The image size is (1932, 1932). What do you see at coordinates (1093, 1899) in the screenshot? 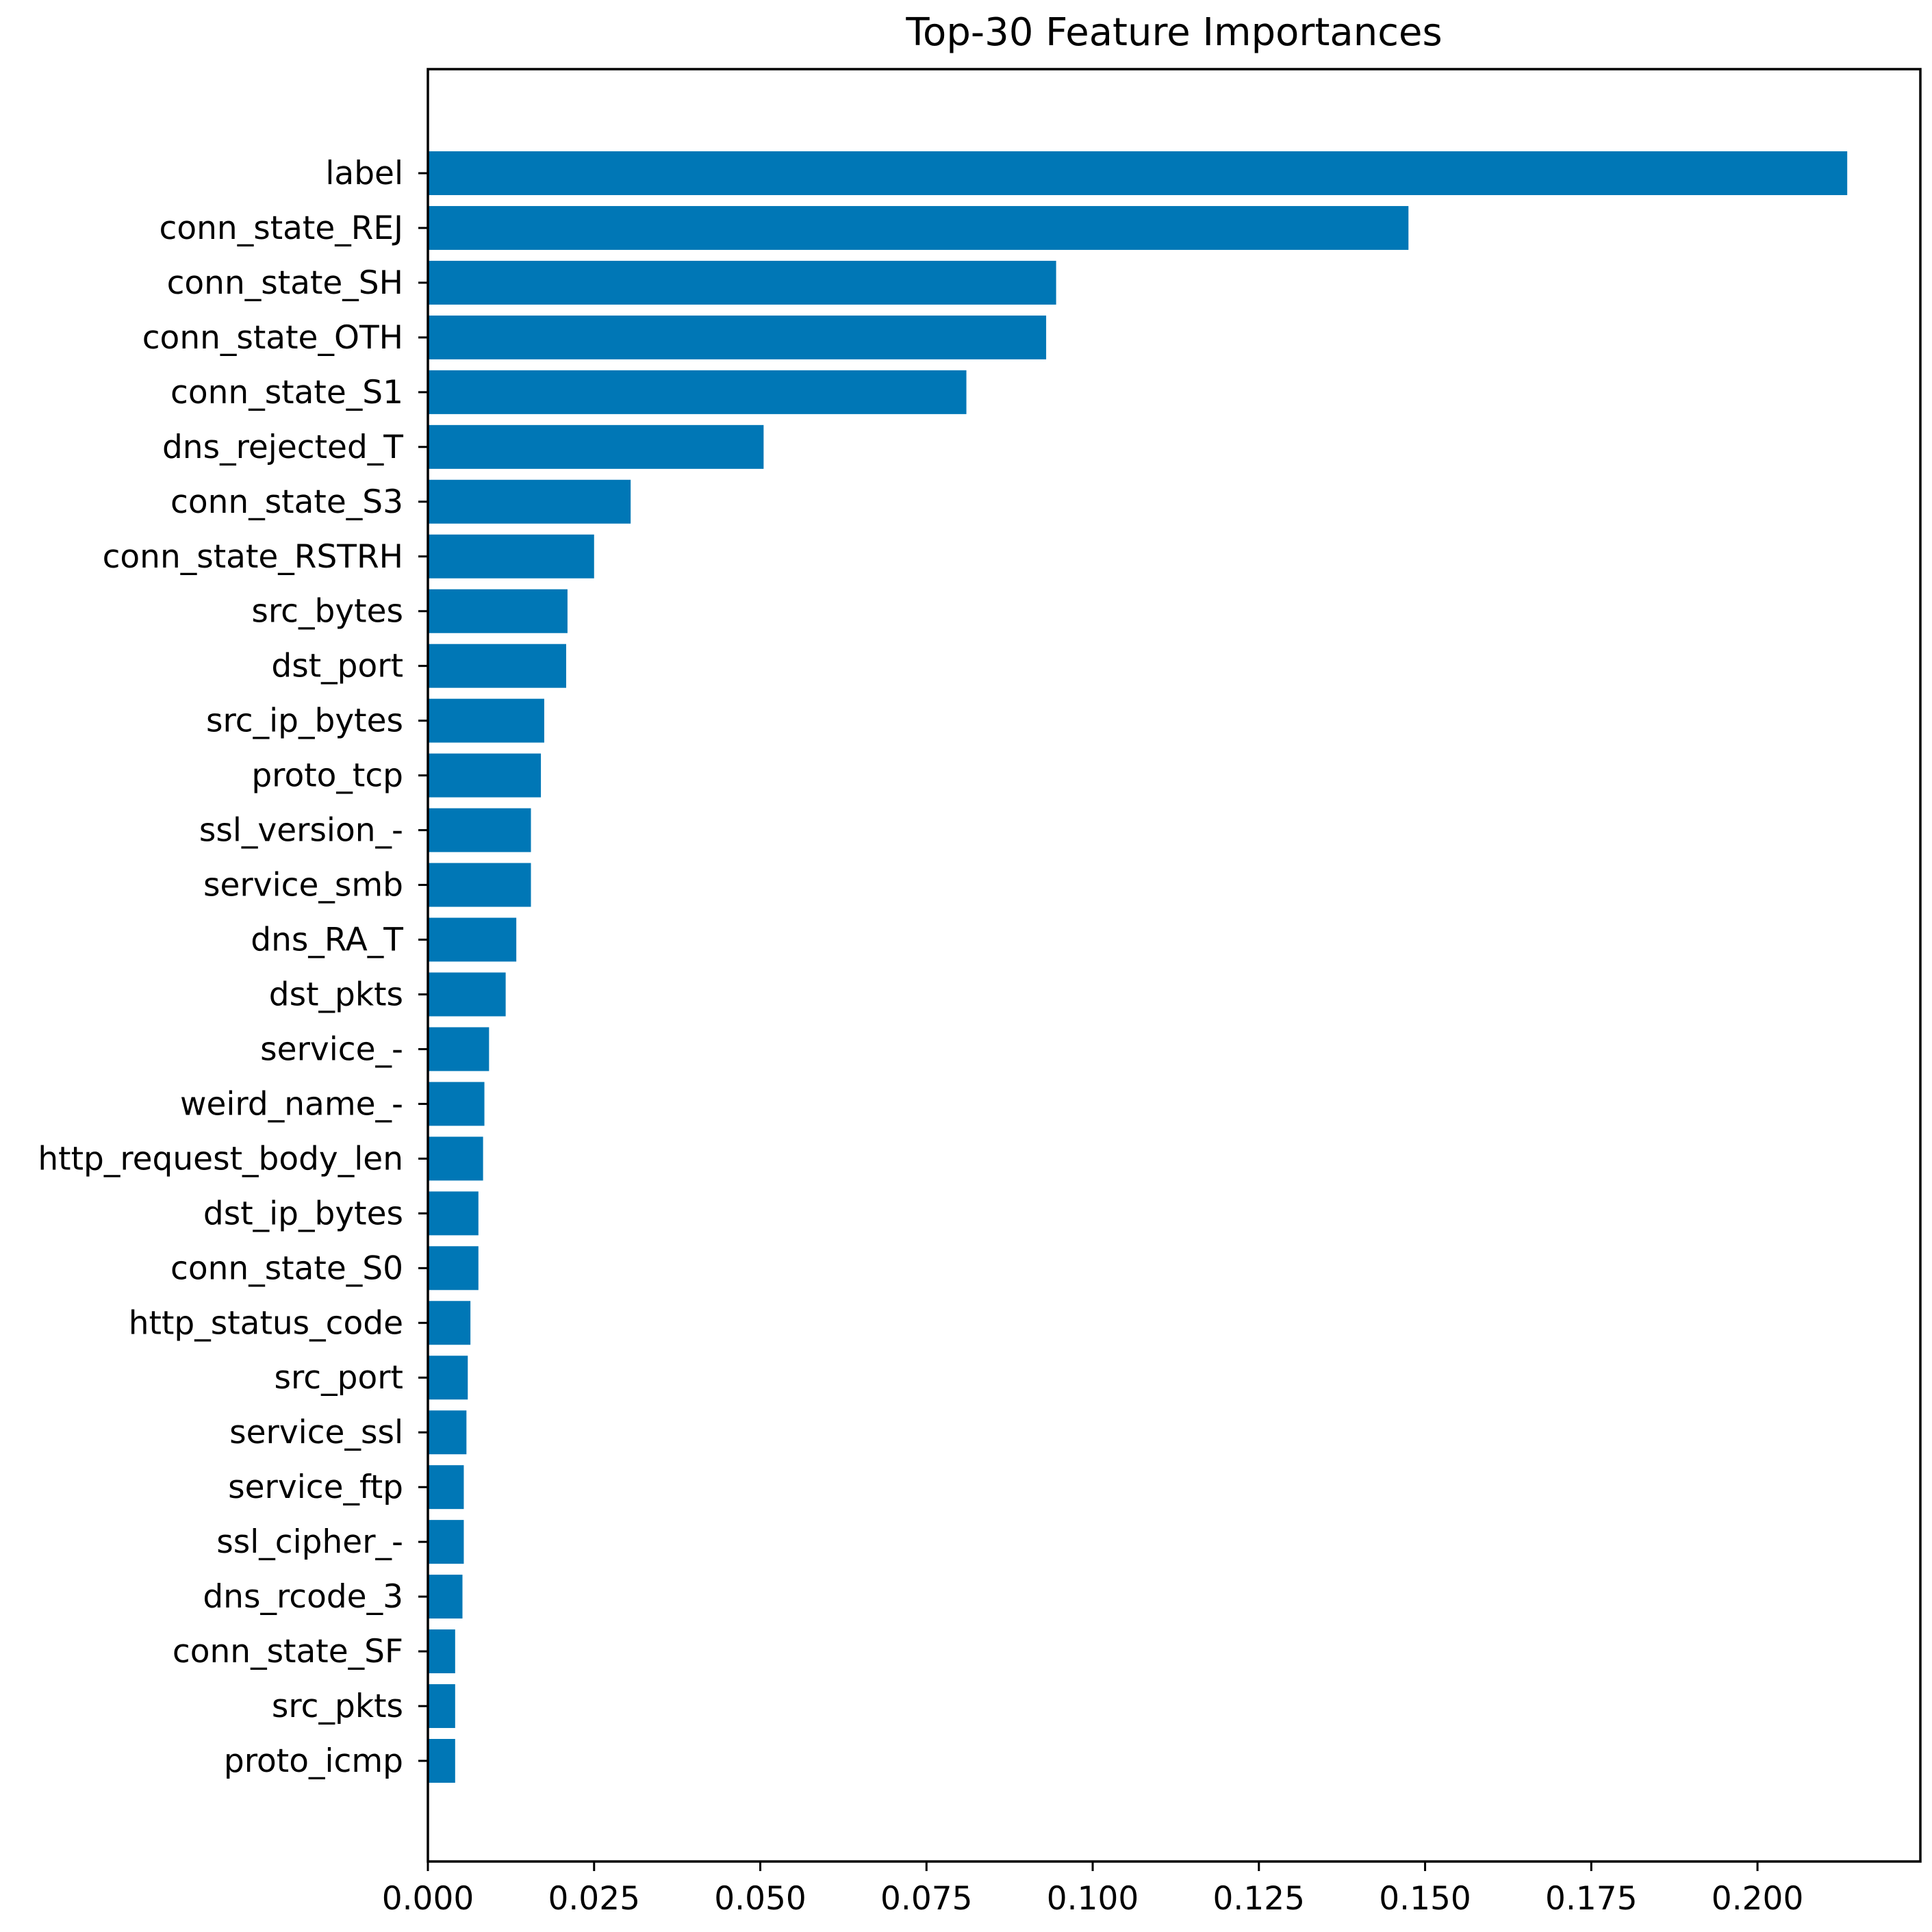
I see `x-tick-label: 0.100` at bounding box center [1093, 1899].